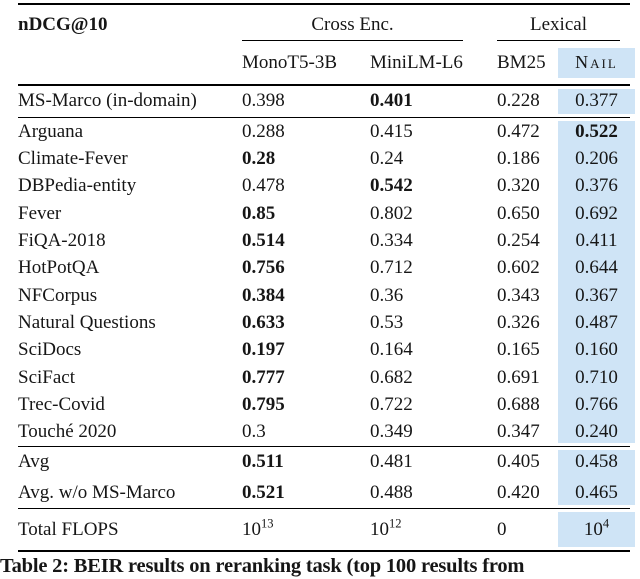 The width and height of the screenshot is (640, 579). I want to click on value-cell: 0.343, so click(518, 295).